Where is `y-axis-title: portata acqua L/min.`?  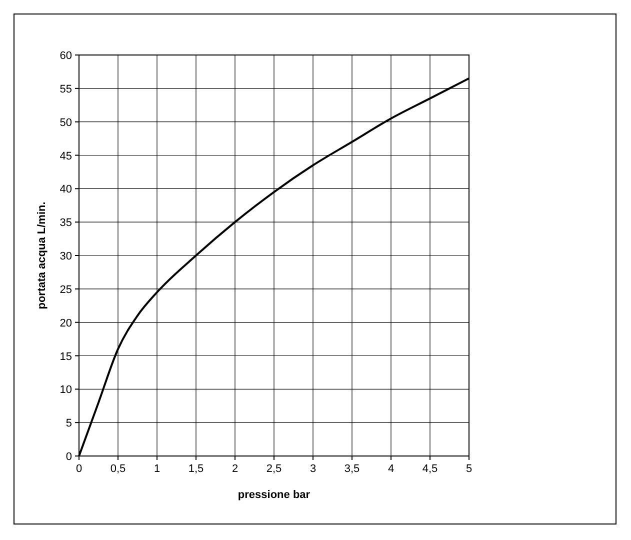
y-axis-title: portata acqua L/min. is located at coordinates (42, 256).